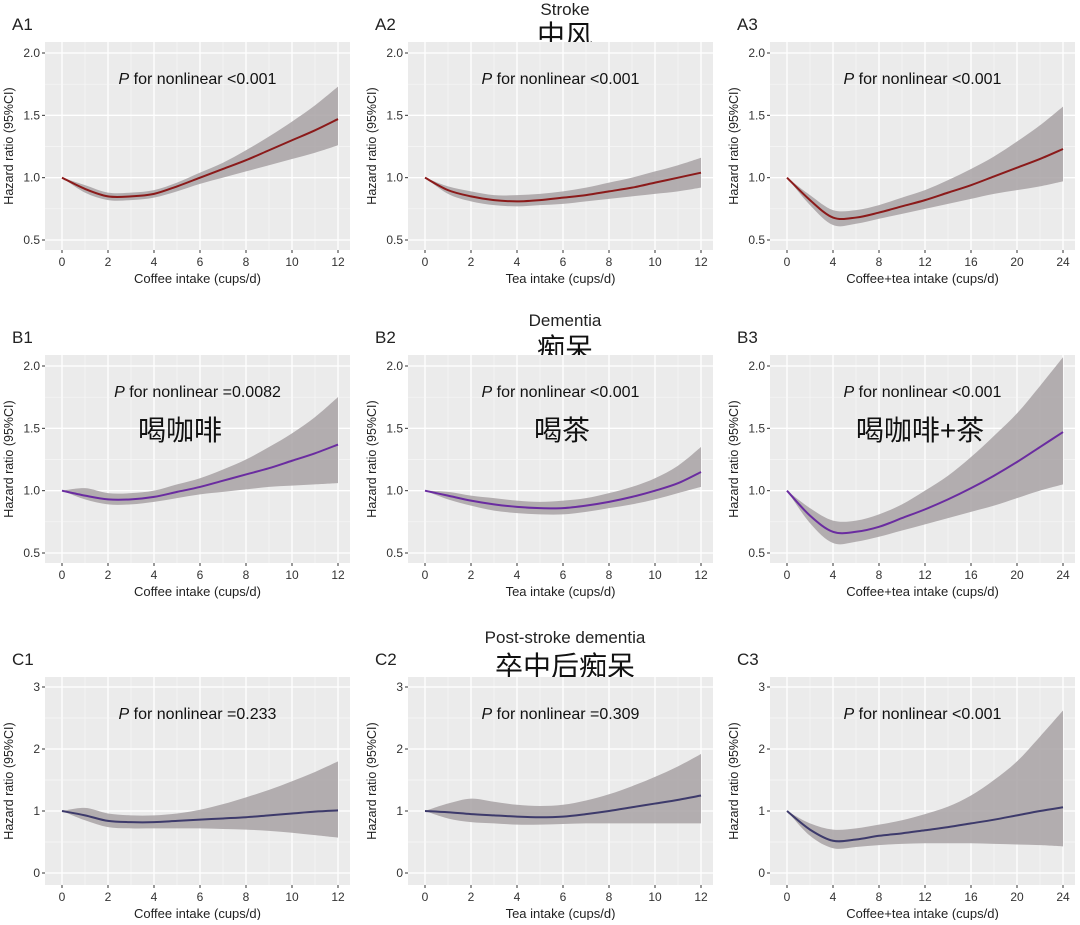  I want to click on section-title-en: Post-stroke dementia, so click(565, 637).